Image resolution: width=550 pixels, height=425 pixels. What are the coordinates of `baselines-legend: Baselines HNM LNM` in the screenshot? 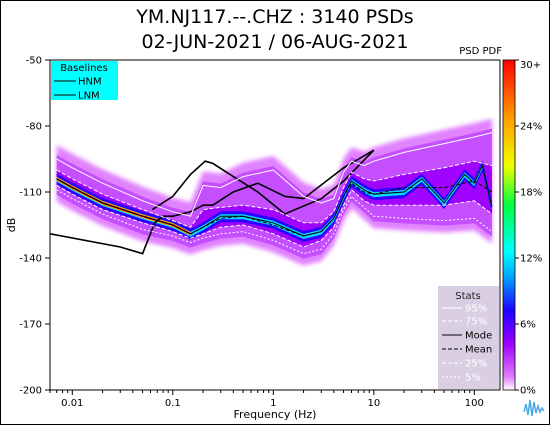 It's located at (84, 81).